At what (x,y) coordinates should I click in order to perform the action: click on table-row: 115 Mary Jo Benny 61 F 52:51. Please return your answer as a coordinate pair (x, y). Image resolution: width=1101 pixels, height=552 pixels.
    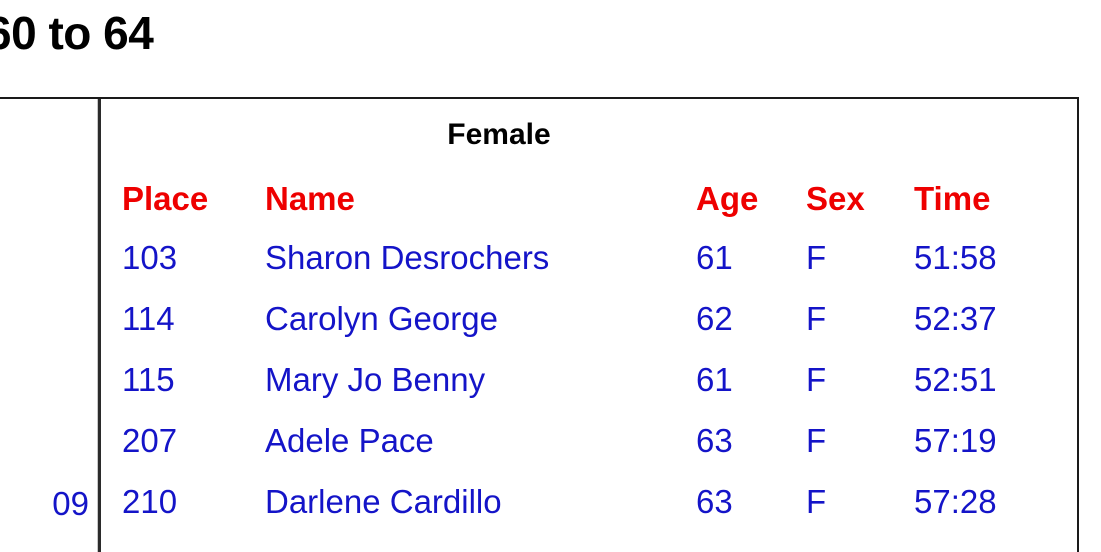
    Looking at the image, I should click on (597, 379).